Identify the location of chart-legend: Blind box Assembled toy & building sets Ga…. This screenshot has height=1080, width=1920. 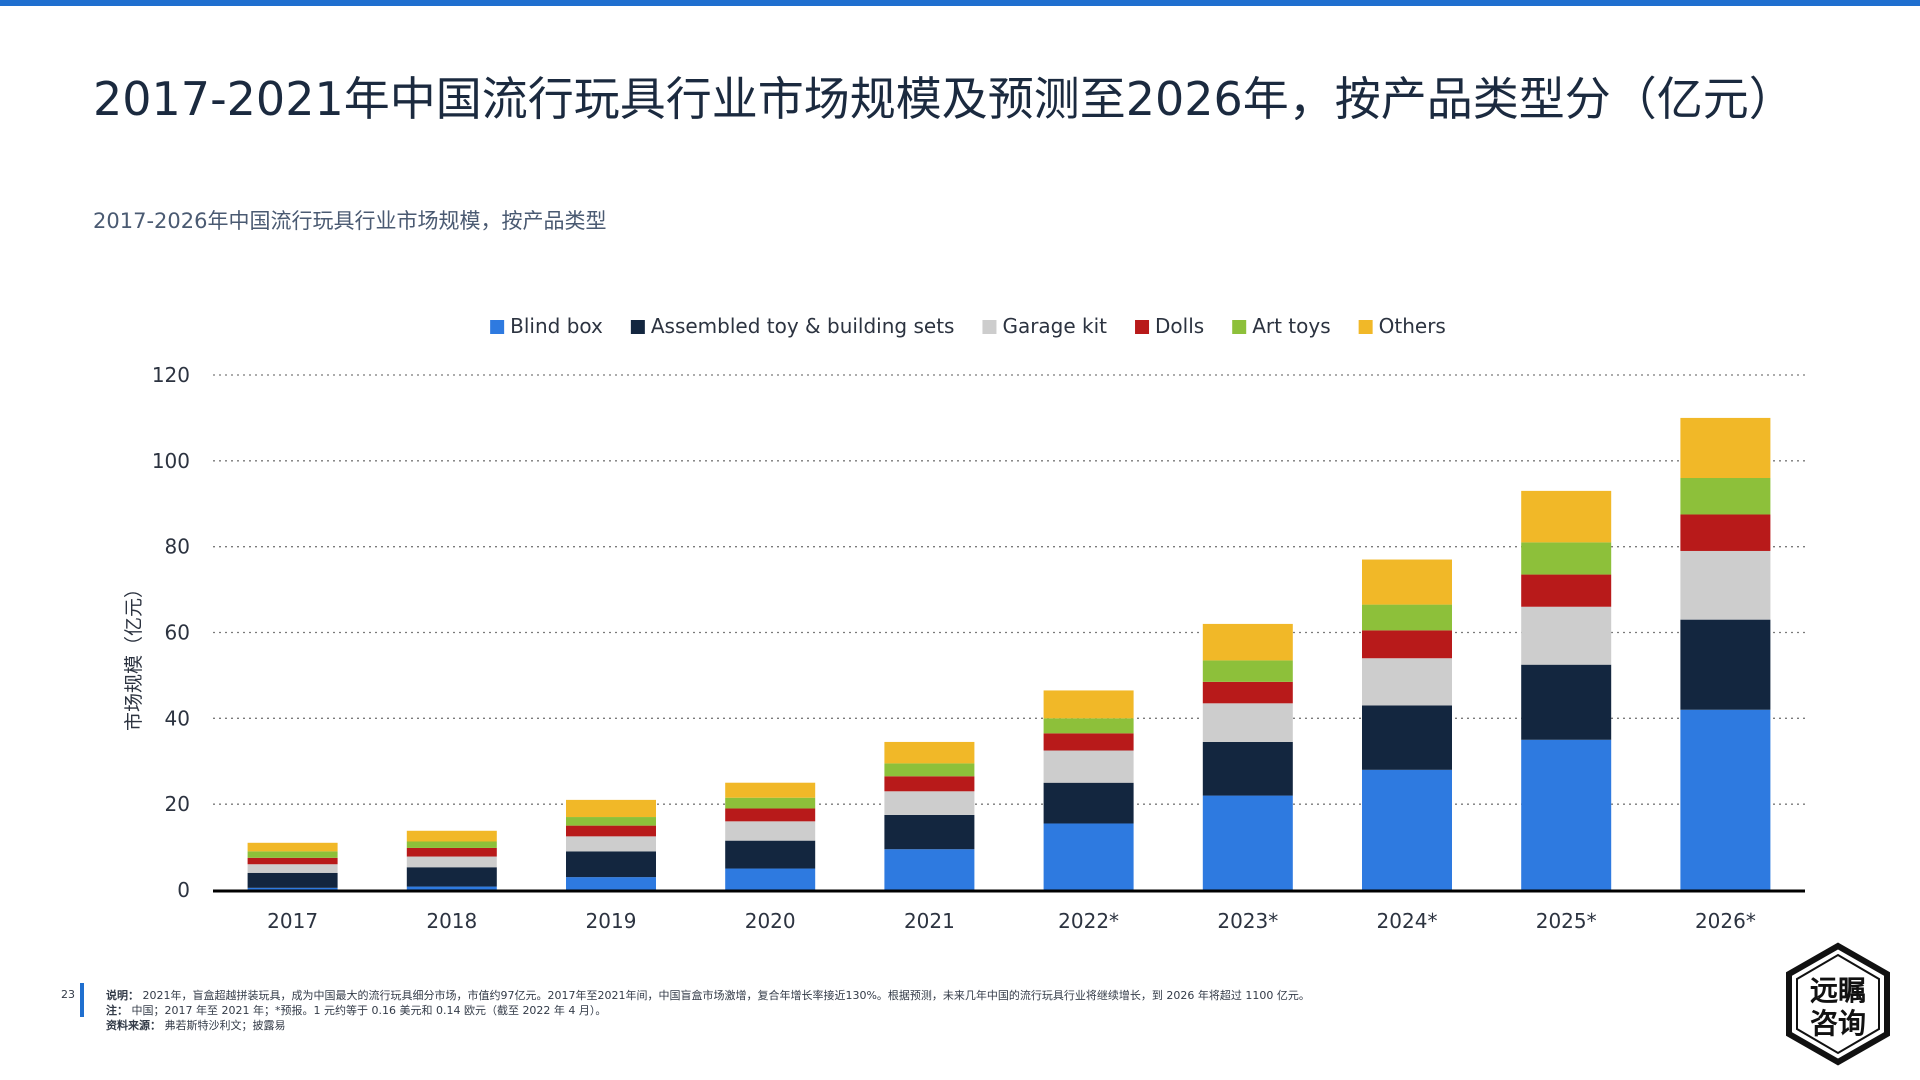
(968, 326).